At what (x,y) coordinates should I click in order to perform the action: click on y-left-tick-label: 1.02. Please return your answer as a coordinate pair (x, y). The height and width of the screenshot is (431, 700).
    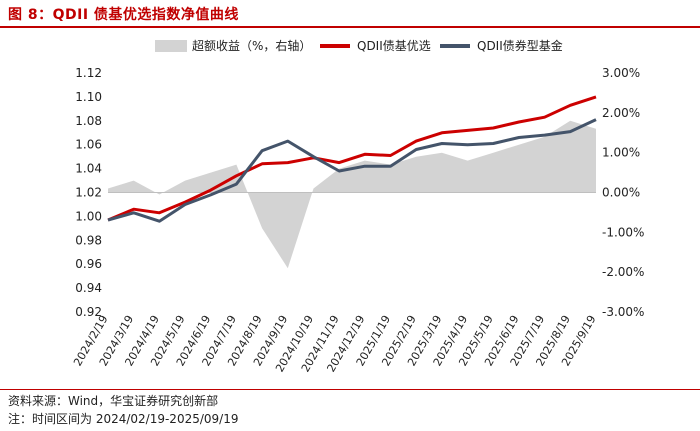
    Looking at the image, I should click on (88, 193).